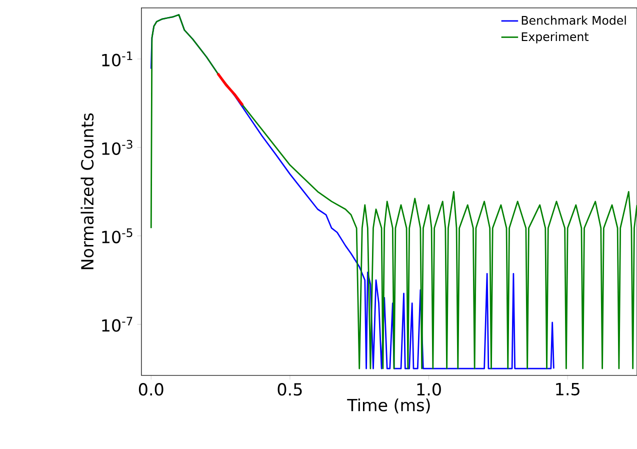 The image size is (637, 449). Describe the element at coordinates (117, 58) in the screenshot. I see `y-tick-label: 10$^{-1}$` at that location.